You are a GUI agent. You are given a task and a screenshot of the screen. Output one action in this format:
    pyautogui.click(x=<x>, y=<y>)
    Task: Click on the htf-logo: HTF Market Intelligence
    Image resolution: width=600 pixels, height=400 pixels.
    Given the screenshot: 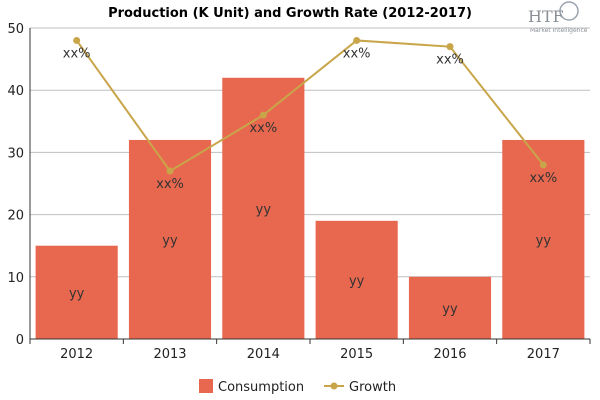 What is the action you would take?
    pyautogui.click(x=558, y=17)
    